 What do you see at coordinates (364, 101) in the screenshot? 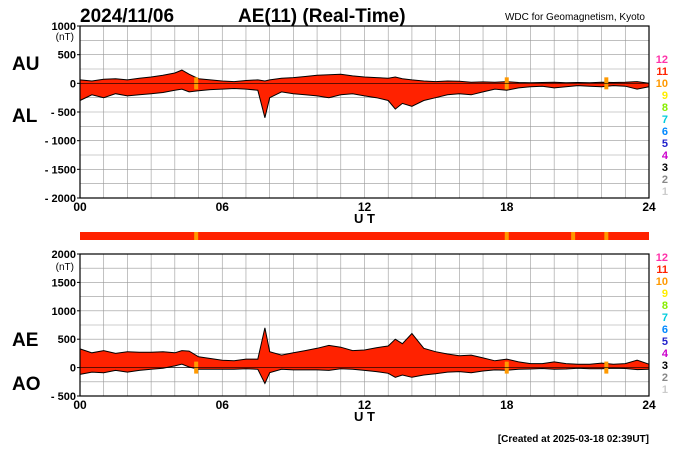
I see `series-line-al` at bounding box center [364, 101].